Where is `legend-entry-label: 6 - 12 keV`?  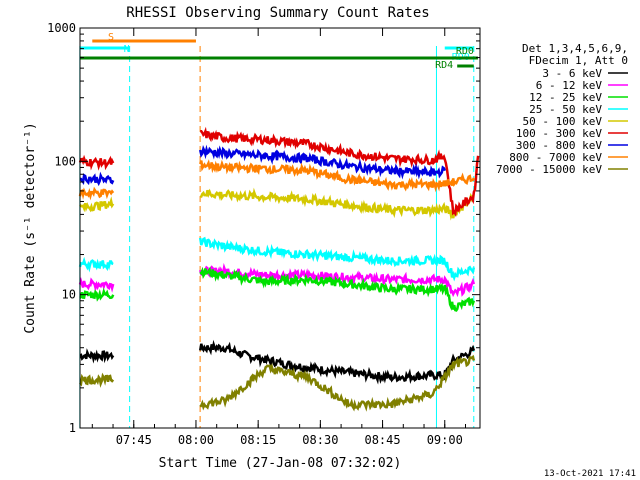 legend-entry-label: 6 - 12 keV is located at coordinates (569, 85).